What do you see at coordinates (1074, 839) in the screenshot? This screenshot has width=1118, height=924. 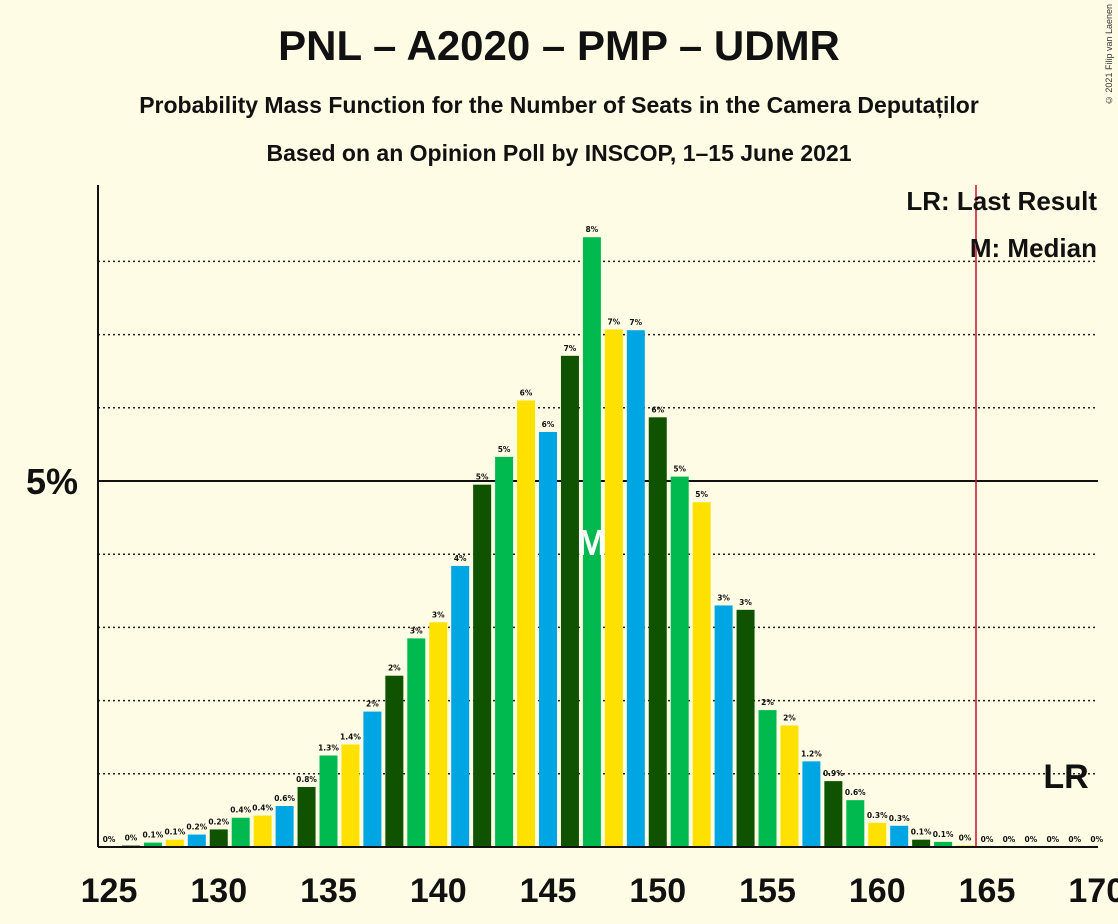 I see `bar-label-169: 0%` at bounding box center [1074, 839].